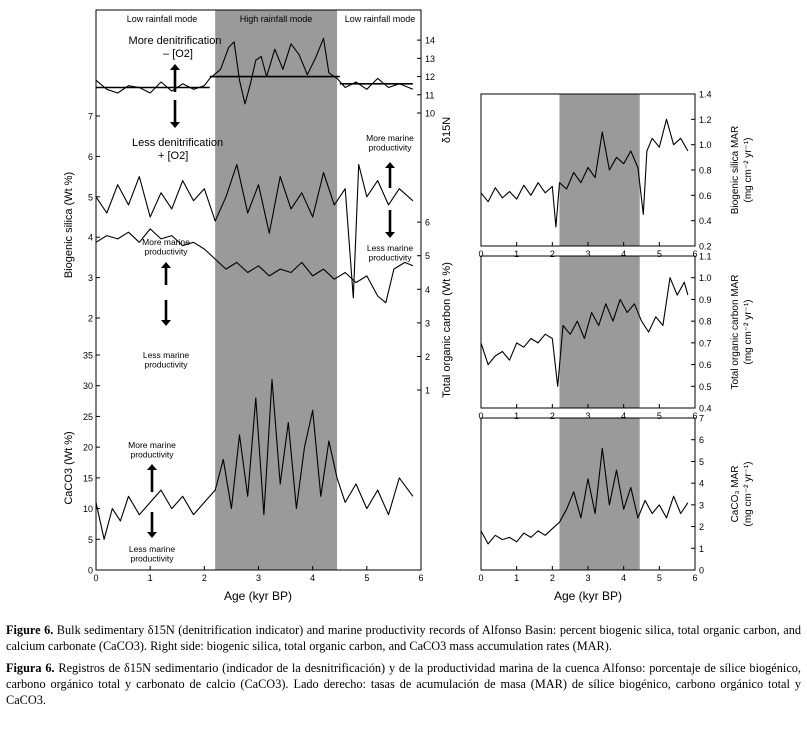  I want to click on annotation-more-productivity-2-line: More marine, so click(390, 138).